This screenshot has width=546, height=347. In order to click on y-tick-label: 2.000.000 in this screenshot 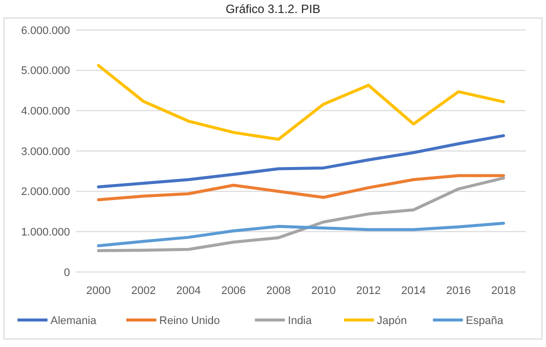, I will do `click(45, 192)`.